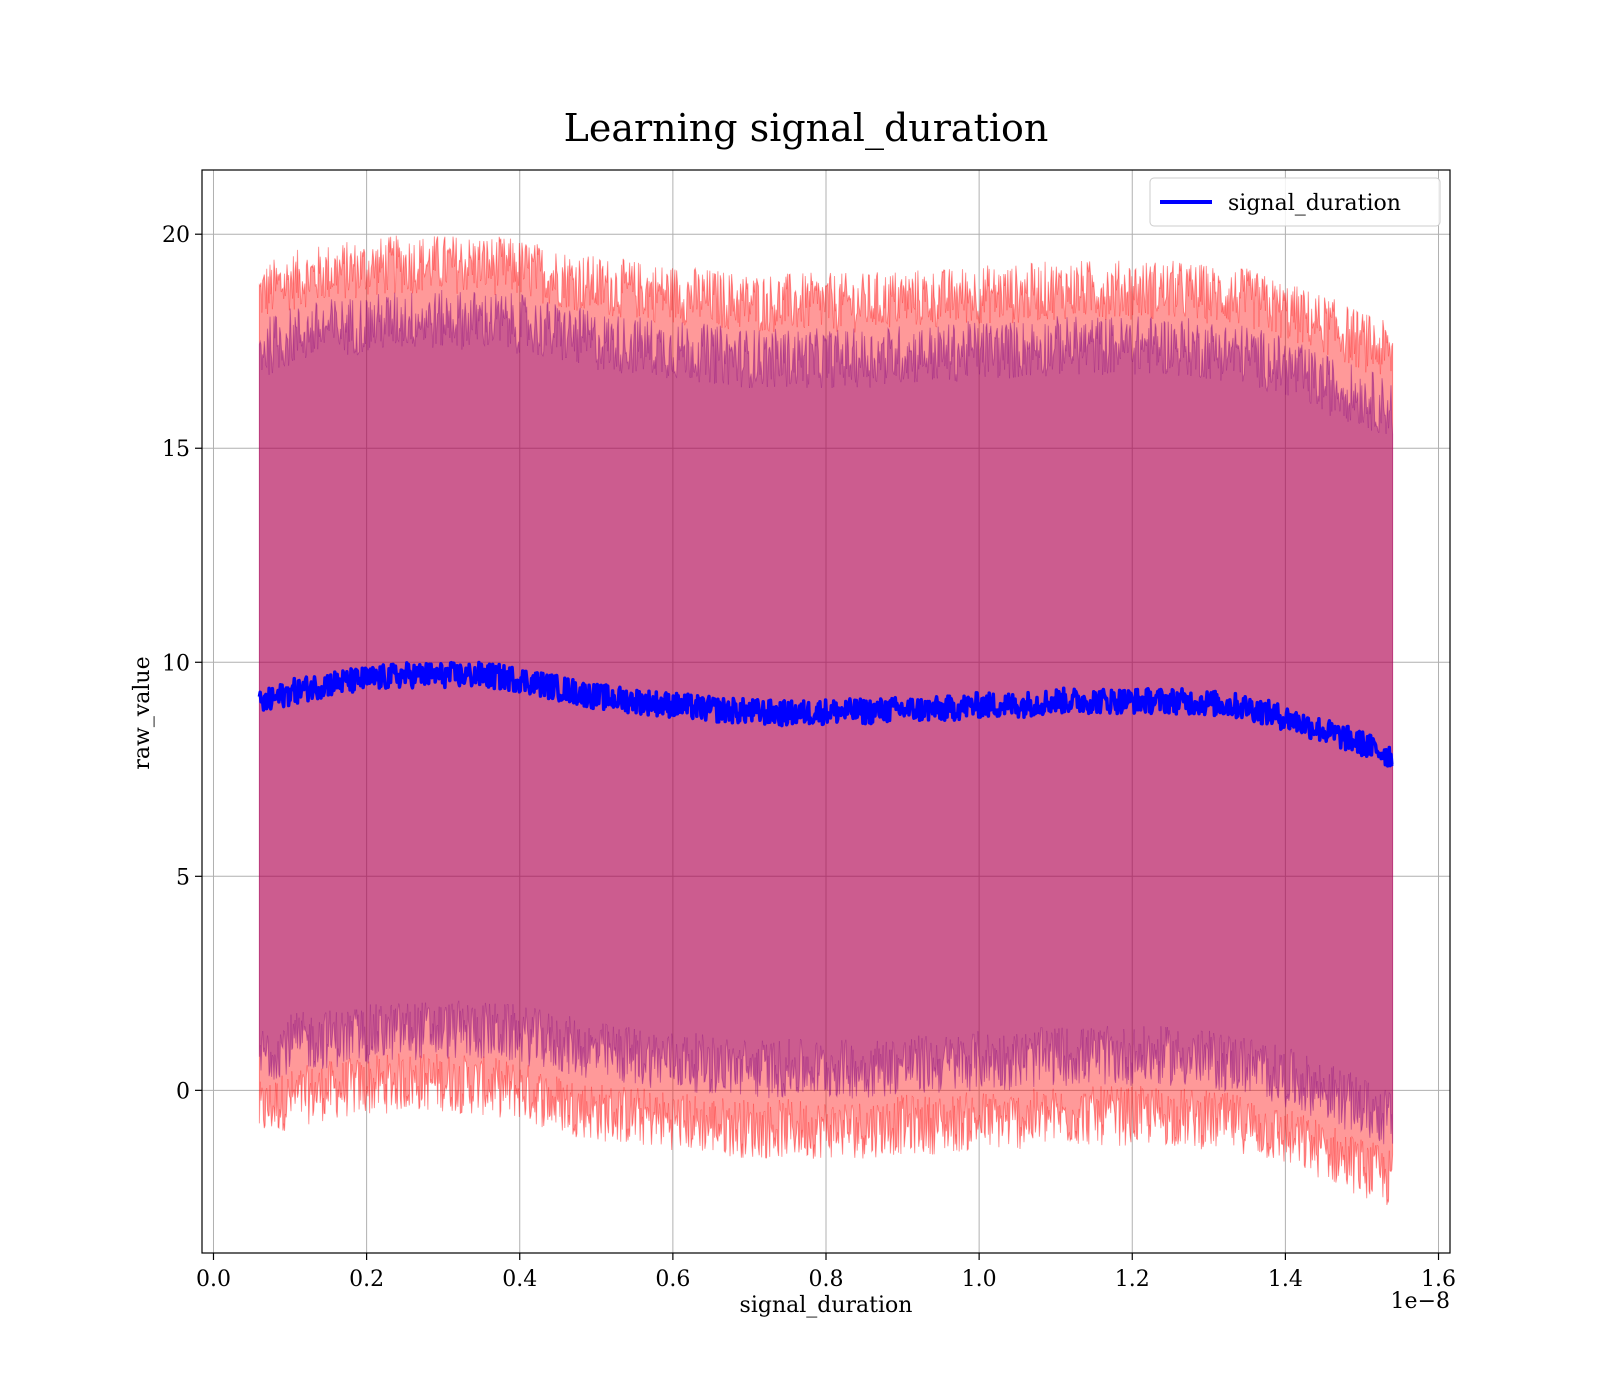  What do you see at coordinates (826, 1279) in the screenshot?
I see `x-tick-label: 0.8` at bounding box center [826, 1279].